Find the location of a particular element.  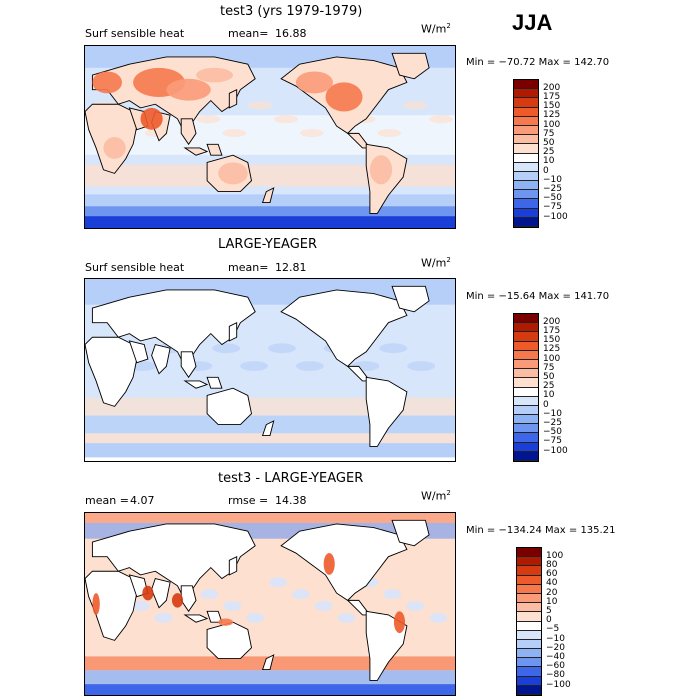

panel-1-unit: W/m2 is located at coordinates (436, 29).